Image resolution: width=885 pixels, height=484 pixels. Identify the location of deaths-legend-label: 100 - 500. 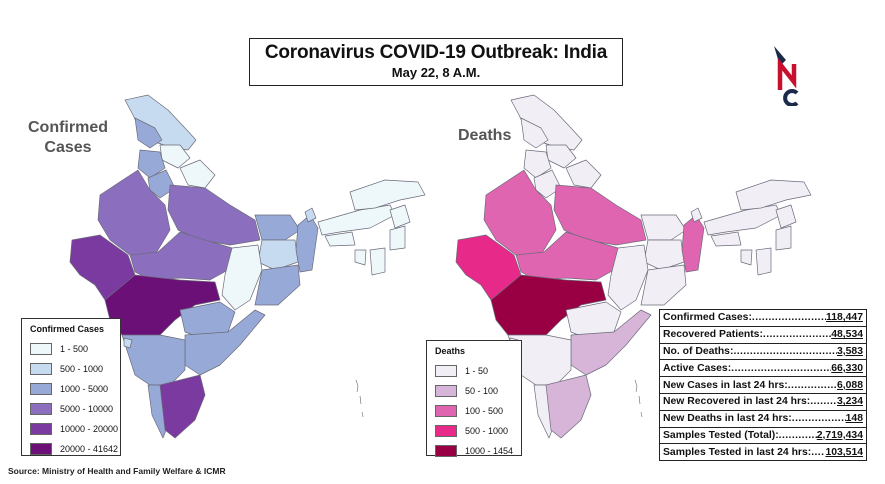
(484, 411).